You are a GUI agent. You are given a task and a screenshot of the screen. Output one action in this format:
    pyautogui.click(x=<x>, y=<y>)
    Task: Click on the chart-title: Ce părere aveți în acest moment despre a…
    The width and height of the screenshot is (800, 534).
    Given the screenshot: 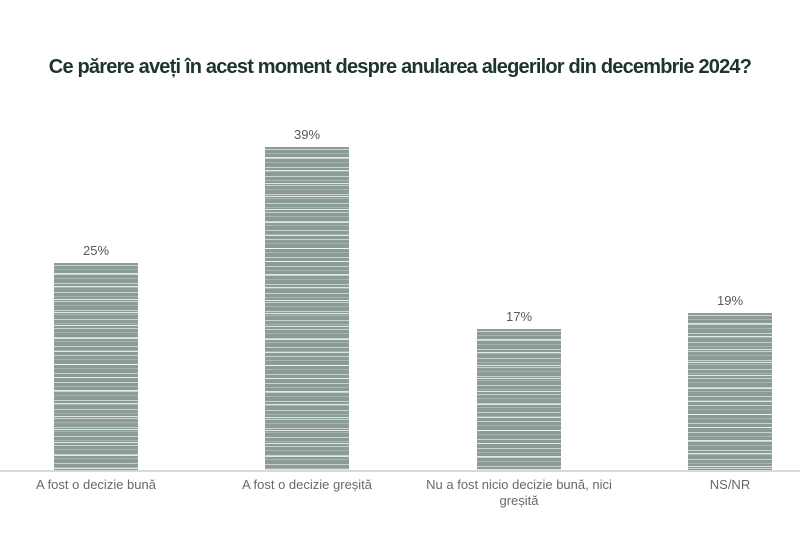 What is the action you would take?
    pyautogui.click(x=400, y=67)
    